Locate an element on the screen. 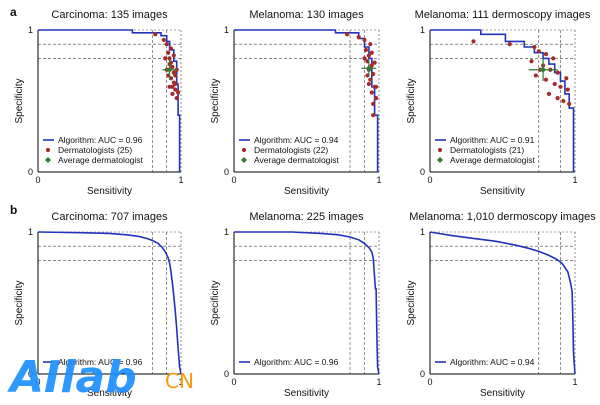 This screenshot has height=405, width=600. chart-title: Melanoma: 130 images is located at coordinates (306, 15).